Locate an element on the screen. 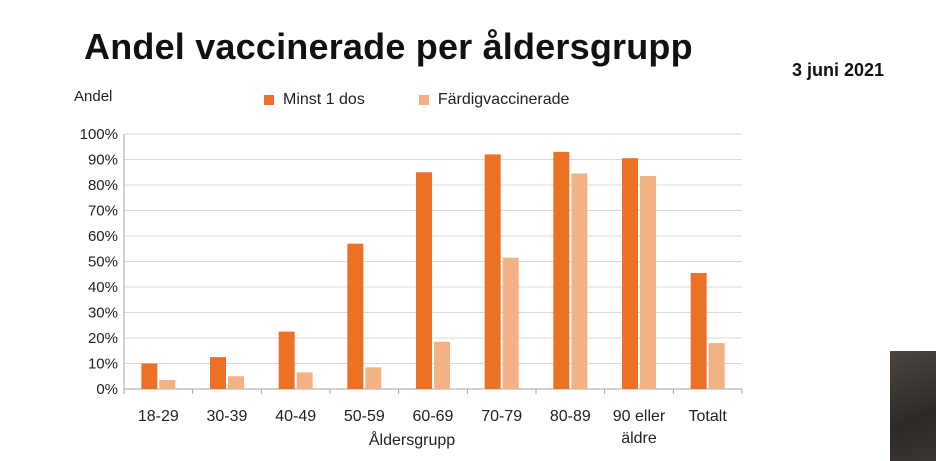  x-tick-label: 40-49 is located at coordinates (295, 416).